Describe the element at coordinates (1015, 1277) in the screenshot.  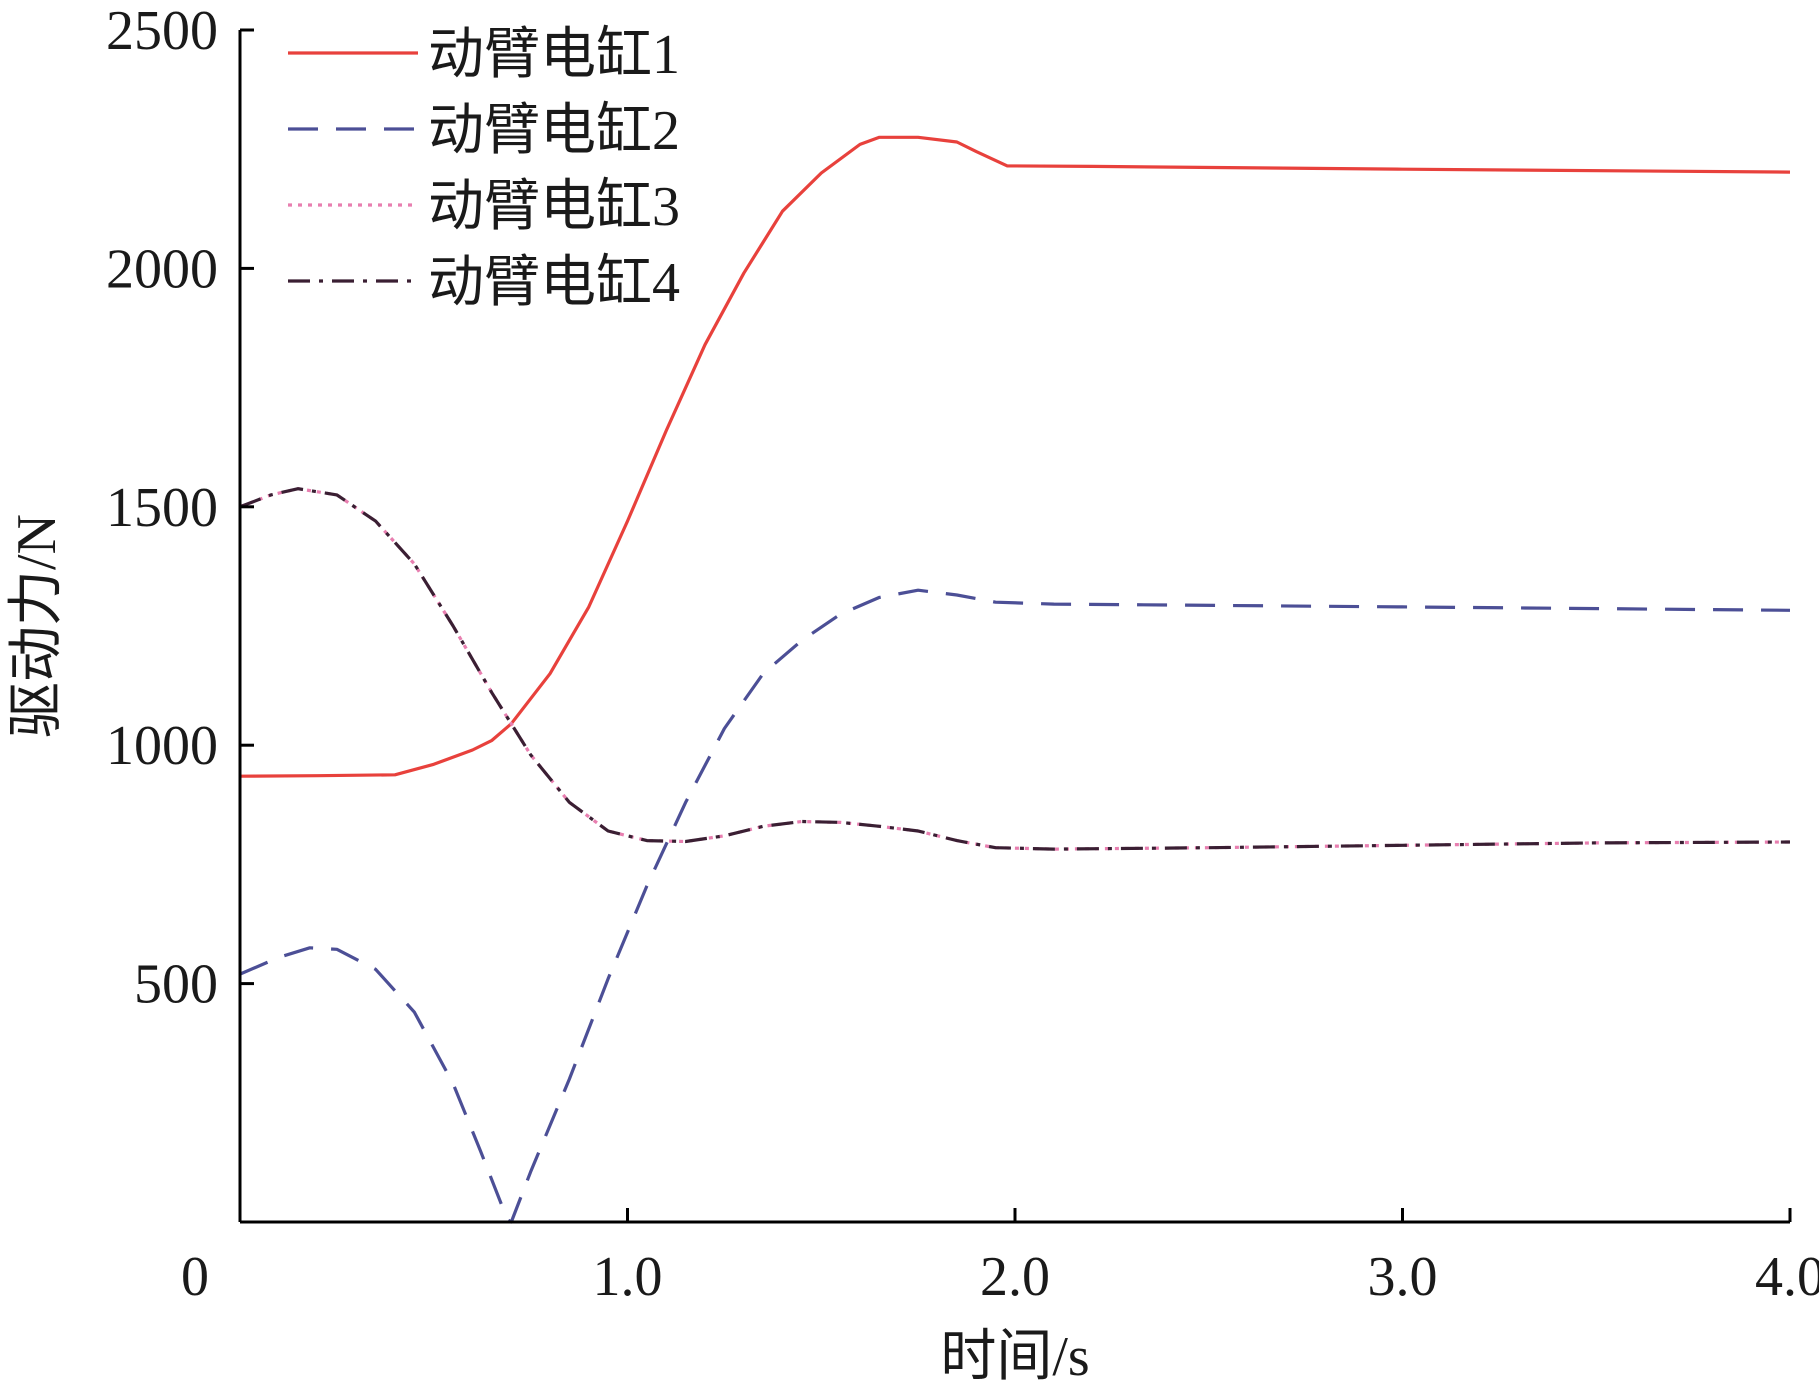
I see `x-tick-label: 2.0` at that location.